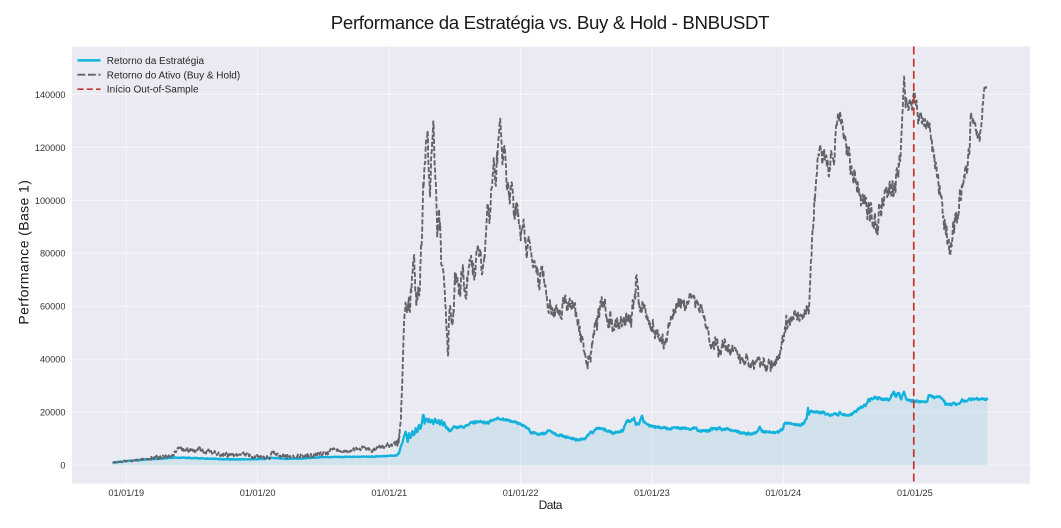 This screenshot has height=528, width=1061. Describe the element at coordinates (652, 493) in the screenshot. I see `svg-text: 01/01/23` at that location.